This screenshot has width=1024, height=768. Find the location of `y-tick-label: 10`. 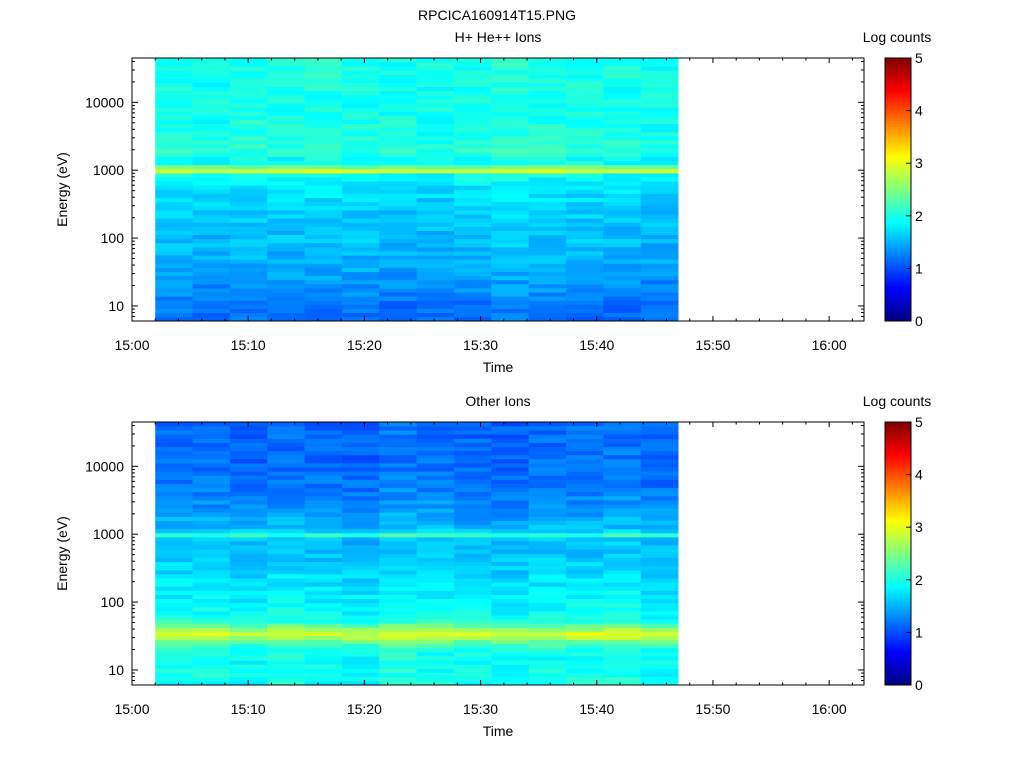

y-tick-label: 10 is located at coordinates (116, 670).